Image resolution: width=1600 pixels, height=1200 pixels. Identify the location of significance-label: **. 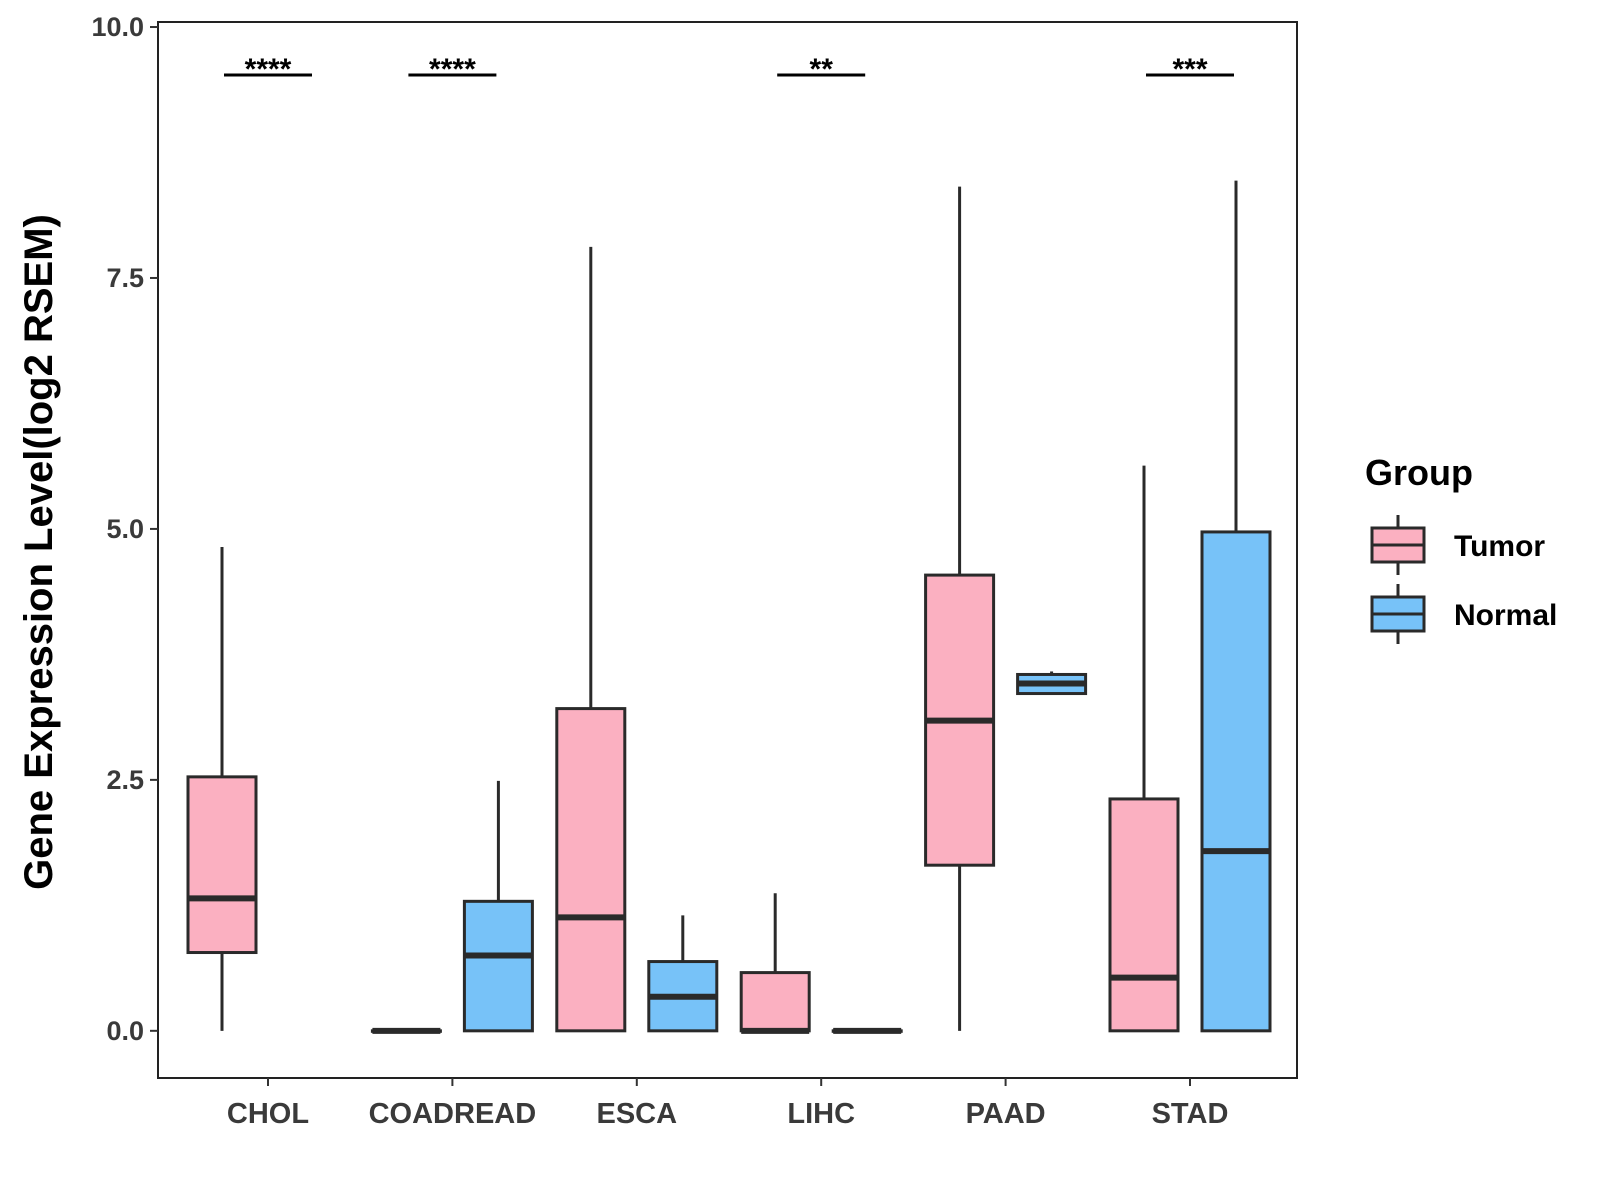
(822, 69).